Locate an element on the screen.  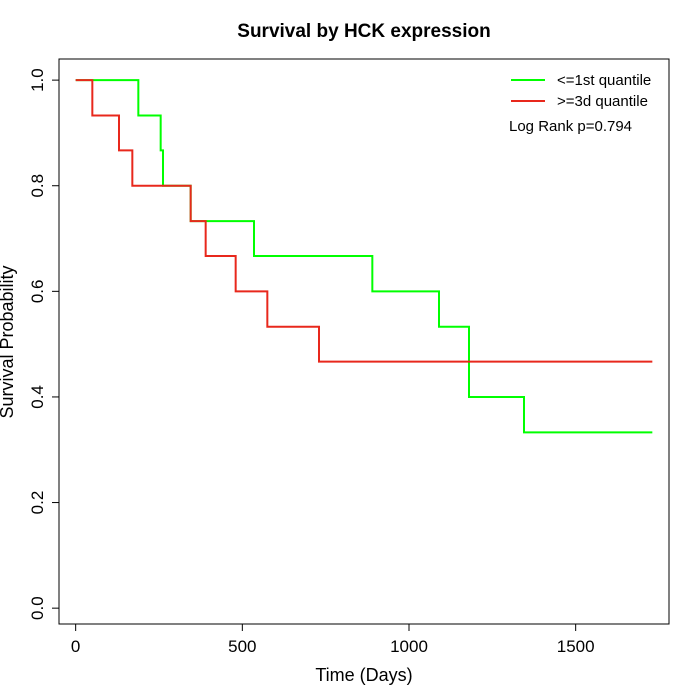
y-tick-label: 0.0 is located at coordinates (37, 608).